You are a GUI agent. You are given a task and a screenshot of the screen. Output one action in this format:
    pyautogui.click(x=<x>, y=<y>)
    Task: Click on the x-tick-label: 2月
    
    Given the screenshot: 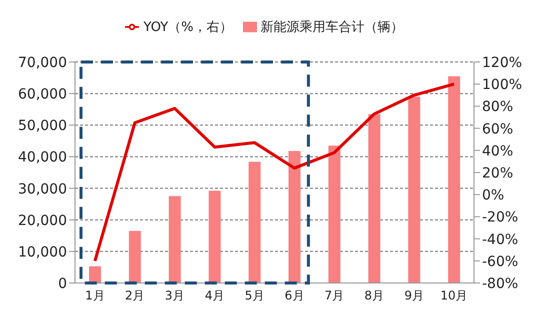 What is the action you would take?
    pyautogui.click(x=135, y=295)
    